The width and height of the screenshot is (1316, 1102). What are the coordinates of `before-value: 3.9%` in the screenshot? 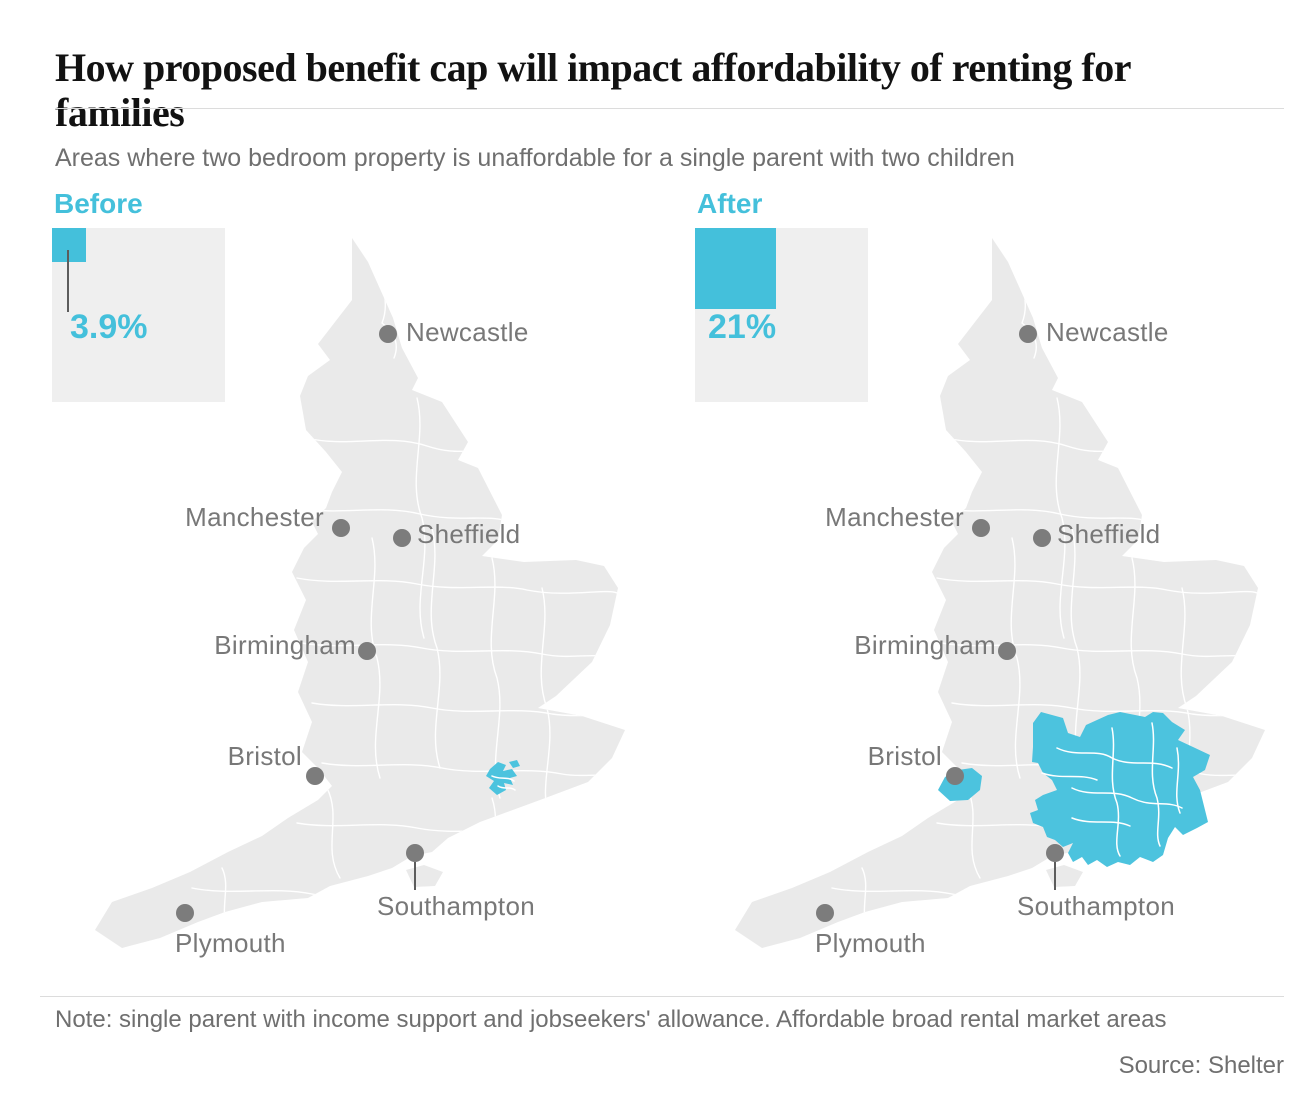 It's located at (109, 327).